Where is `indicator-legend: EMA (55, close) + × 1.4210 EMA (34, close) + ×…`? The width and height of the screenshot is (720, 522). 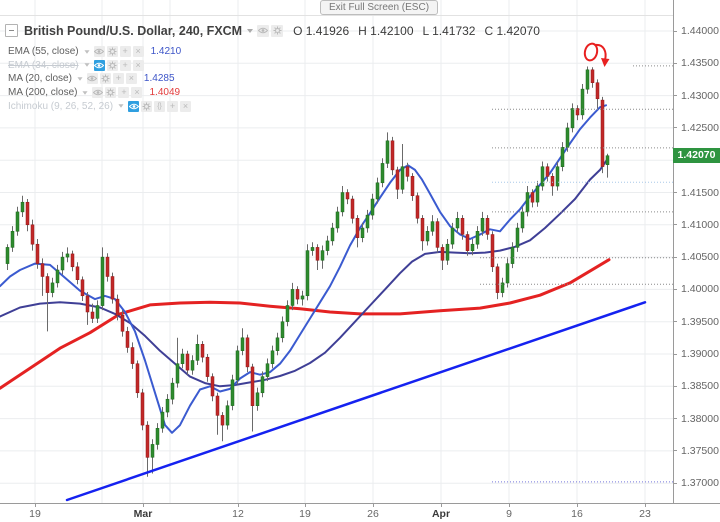
indicator-legend: EMA (55, close) + × 1.4210 EMA (34, close) + ×… is located at coordinates (100, 79).